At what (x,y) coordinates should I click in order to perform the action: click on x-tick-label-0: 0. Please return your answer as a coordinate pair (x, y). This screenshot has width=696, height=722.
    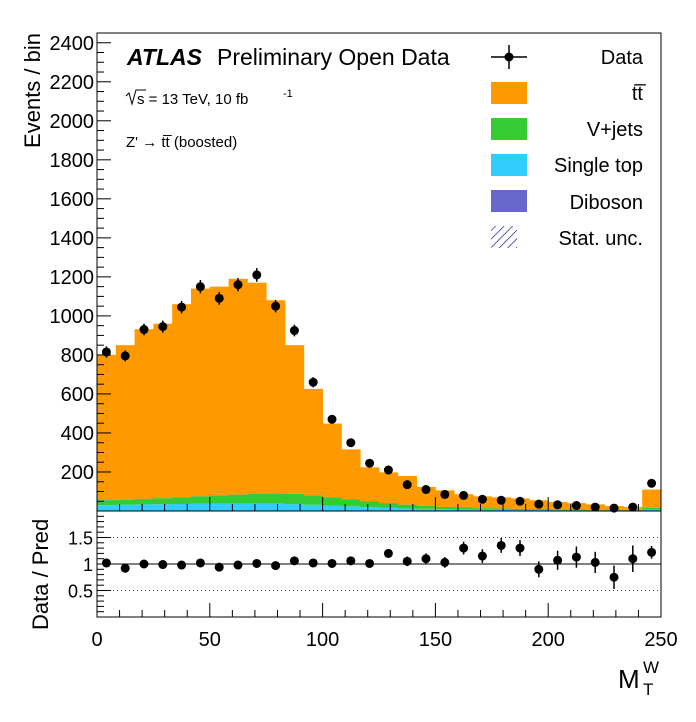
    Looking at the image, I should click on (96, 640).